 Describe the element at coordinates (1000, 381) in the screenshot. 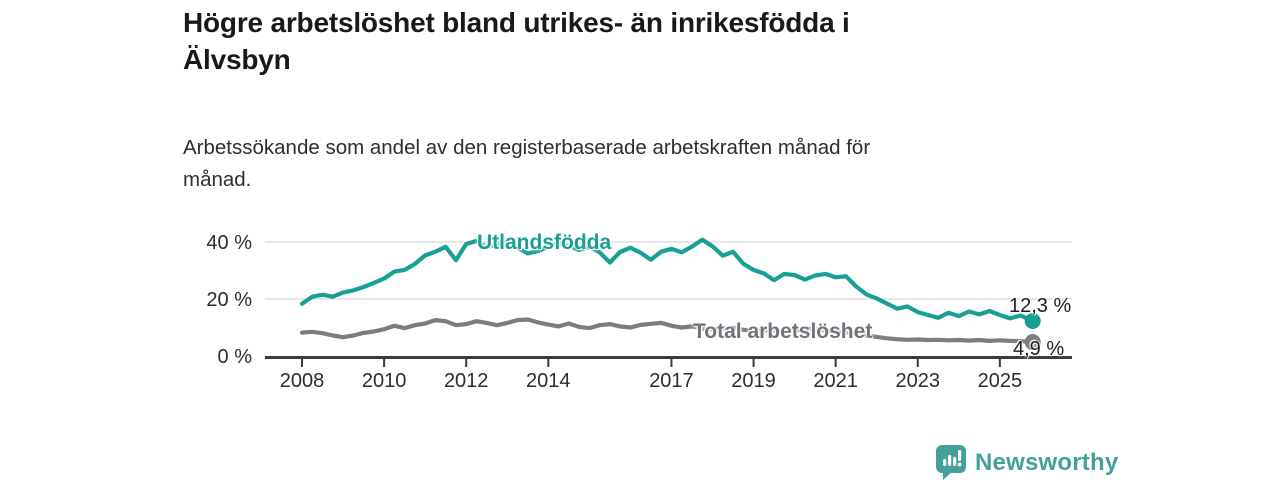

I see `x-axis-tick-label: 2025` at that location.